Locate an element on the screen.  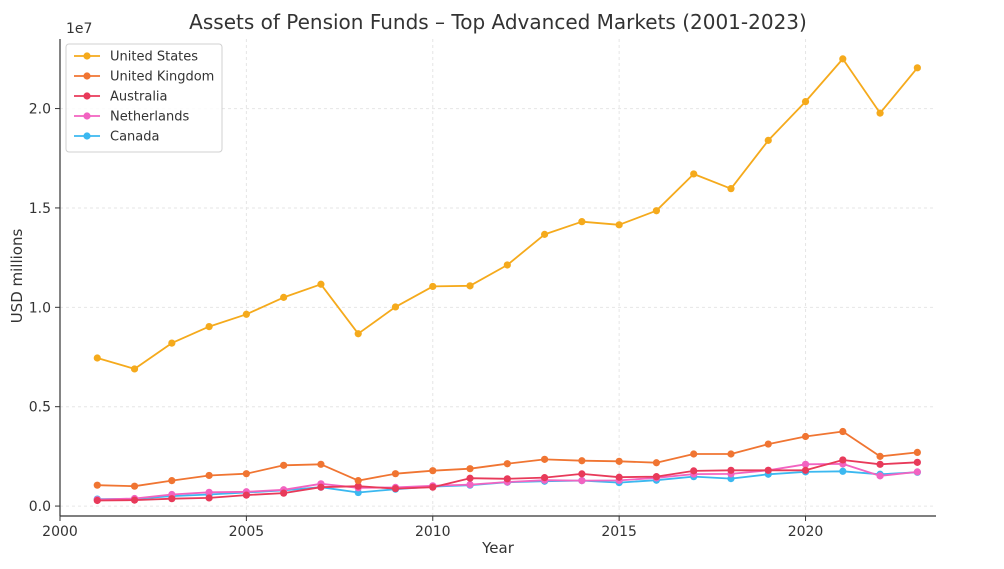
series-united-kingdom is located at coordinates (507, 458).